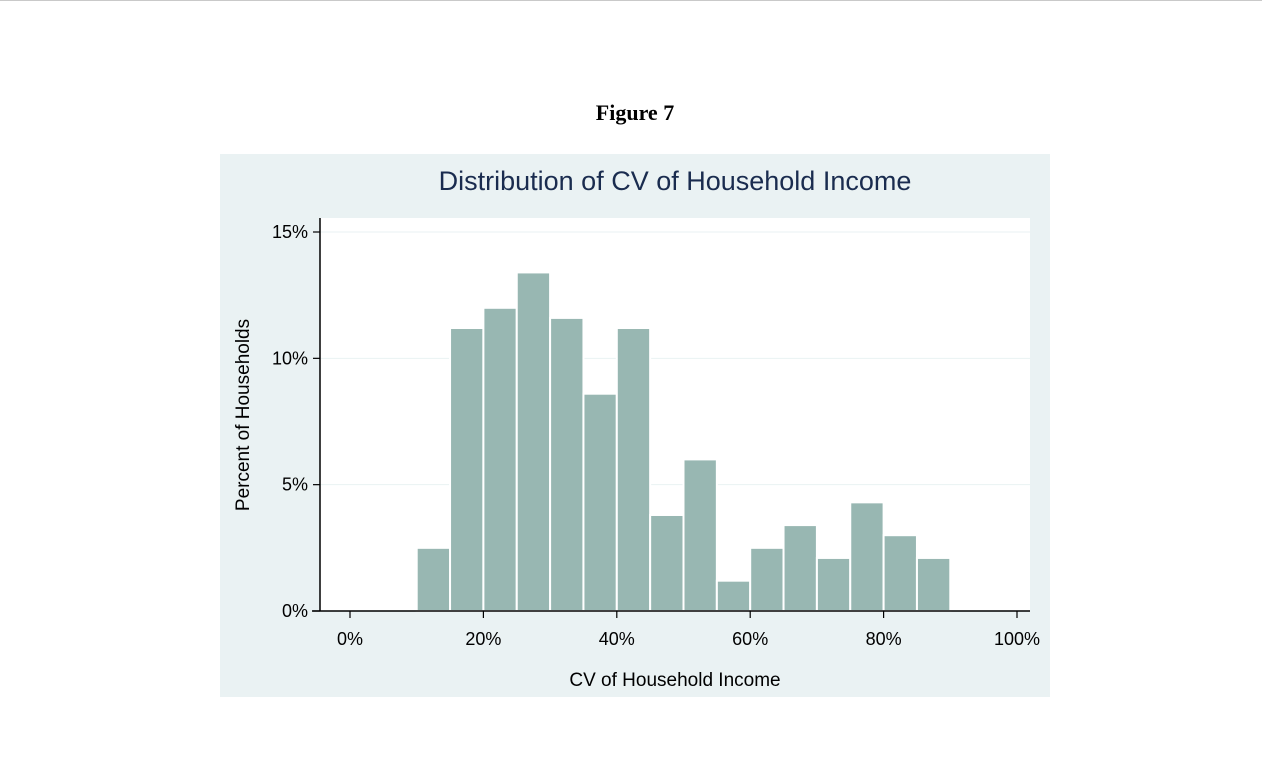  What do you see at coordinates (296, 421) in the screenshot?
I see `y-axis-ticks: 0% 5% 10% 15%` at bounding box center [296, 421].